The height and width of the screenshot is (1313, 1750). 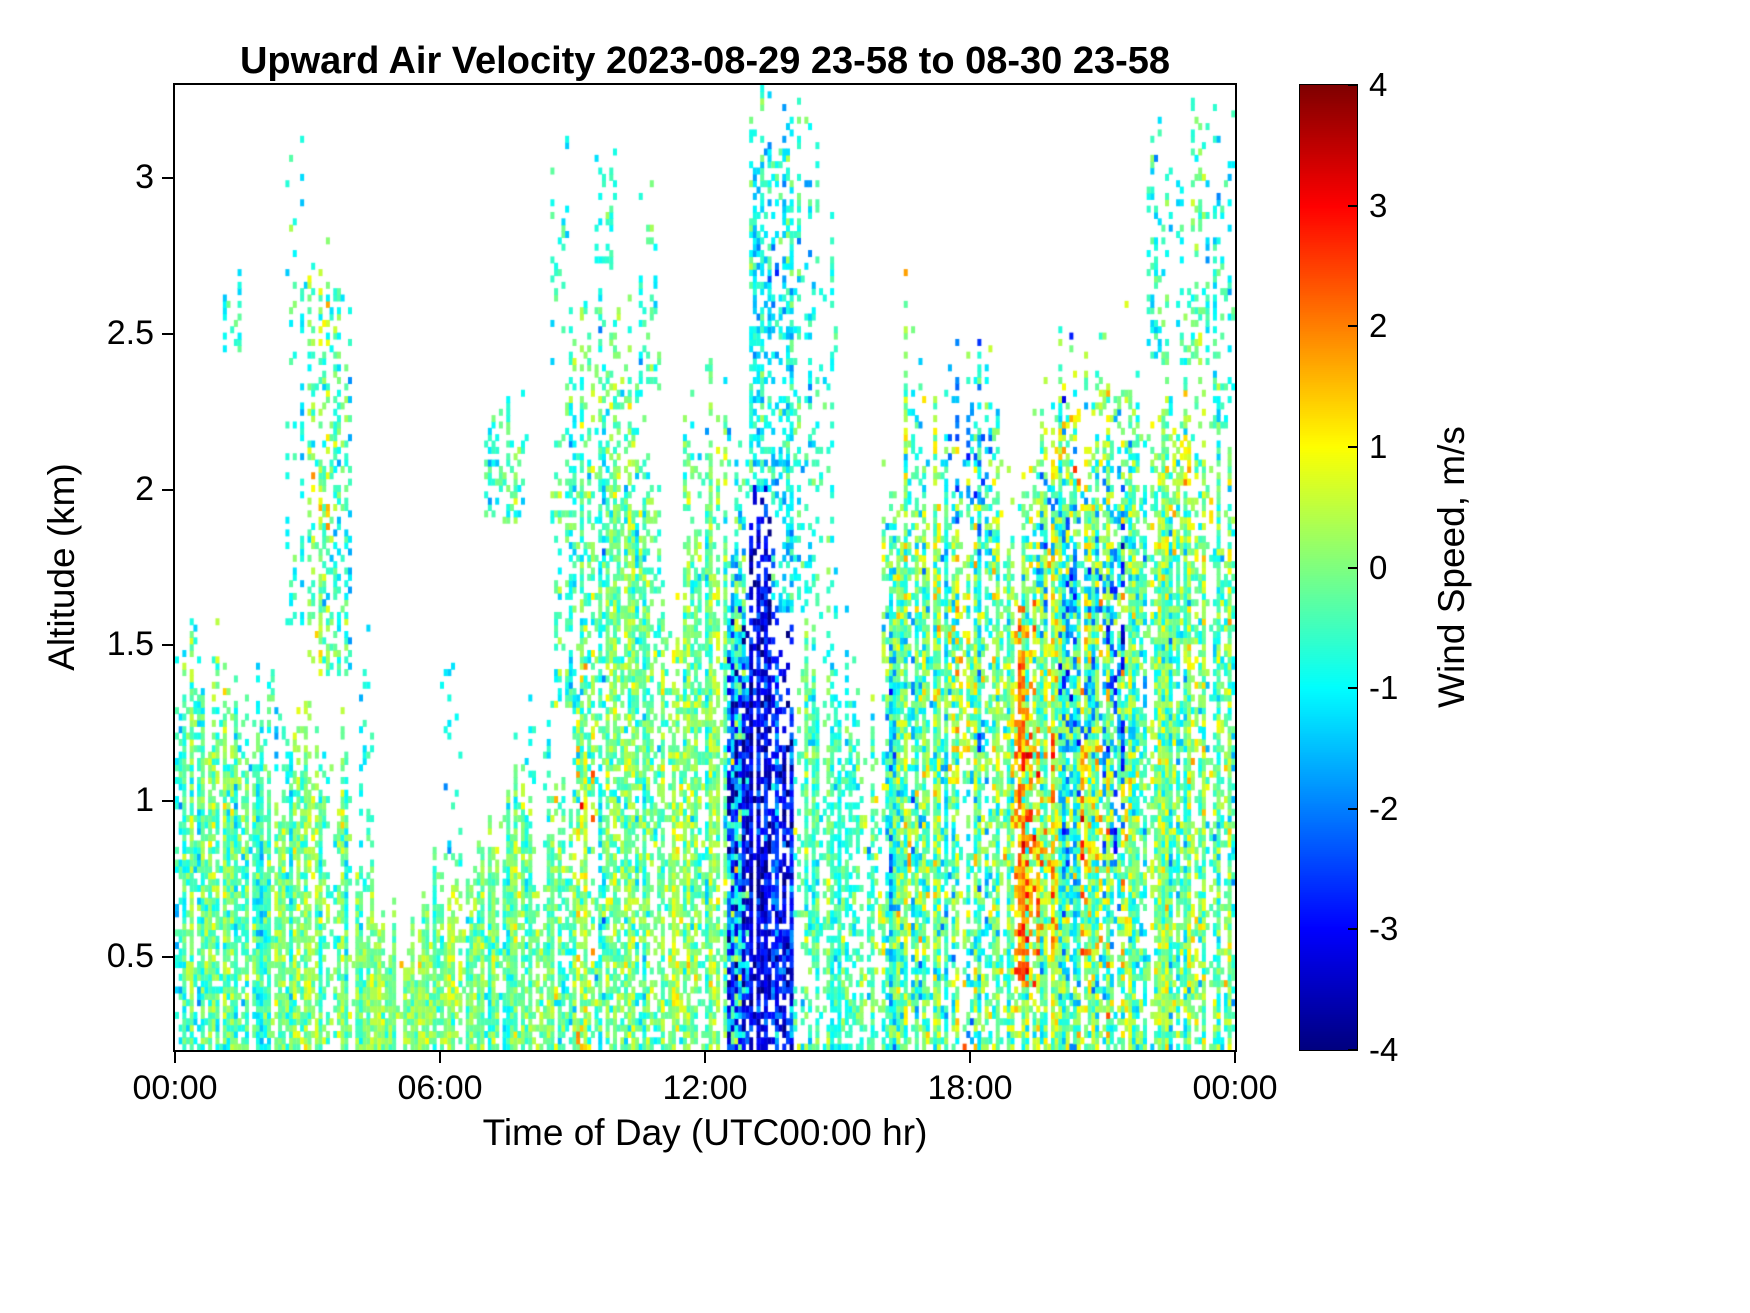 What do you see at coordinates (144, 799) in the screenshot?
I see `y-tick-label: 1` at bounding box center [144, 799].